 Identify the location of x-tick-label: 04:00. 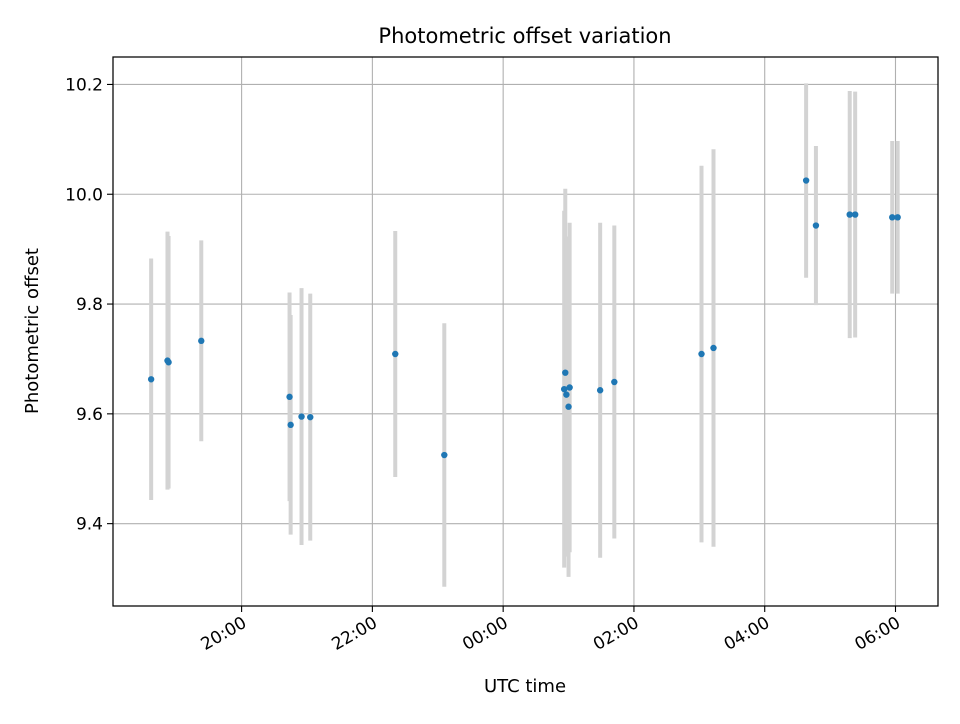
(747, 634).